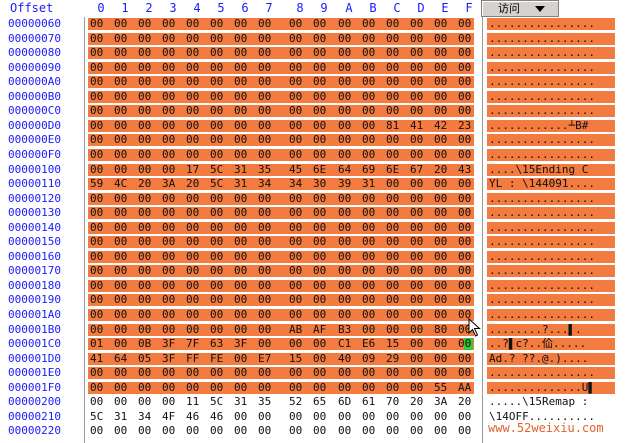 The image size is (636, 443). Describe the element at coordinates (193, 358) in the screenshot. I see `hex-byte: FF` at that location.